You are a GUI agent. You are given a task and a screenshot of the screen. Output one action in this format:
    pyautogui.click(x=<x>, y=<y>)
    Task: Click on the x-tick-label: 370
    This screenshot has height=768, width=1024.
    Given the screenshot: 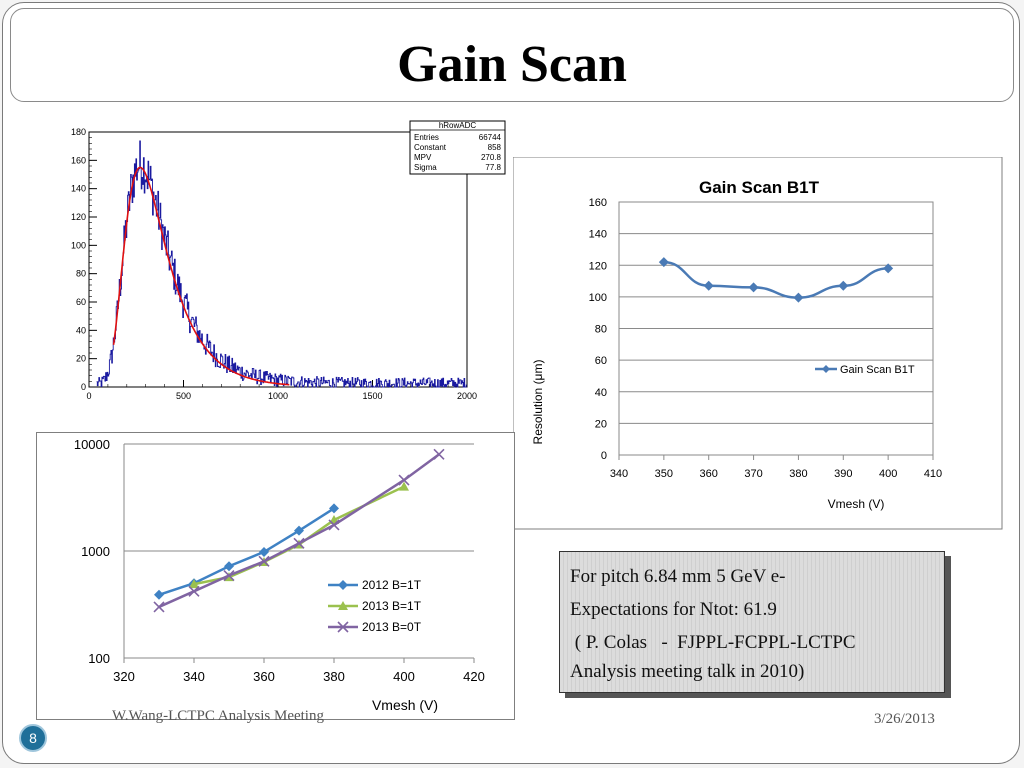 What is the action you would take?
    pyautogui.click(x=753, y=474)
    